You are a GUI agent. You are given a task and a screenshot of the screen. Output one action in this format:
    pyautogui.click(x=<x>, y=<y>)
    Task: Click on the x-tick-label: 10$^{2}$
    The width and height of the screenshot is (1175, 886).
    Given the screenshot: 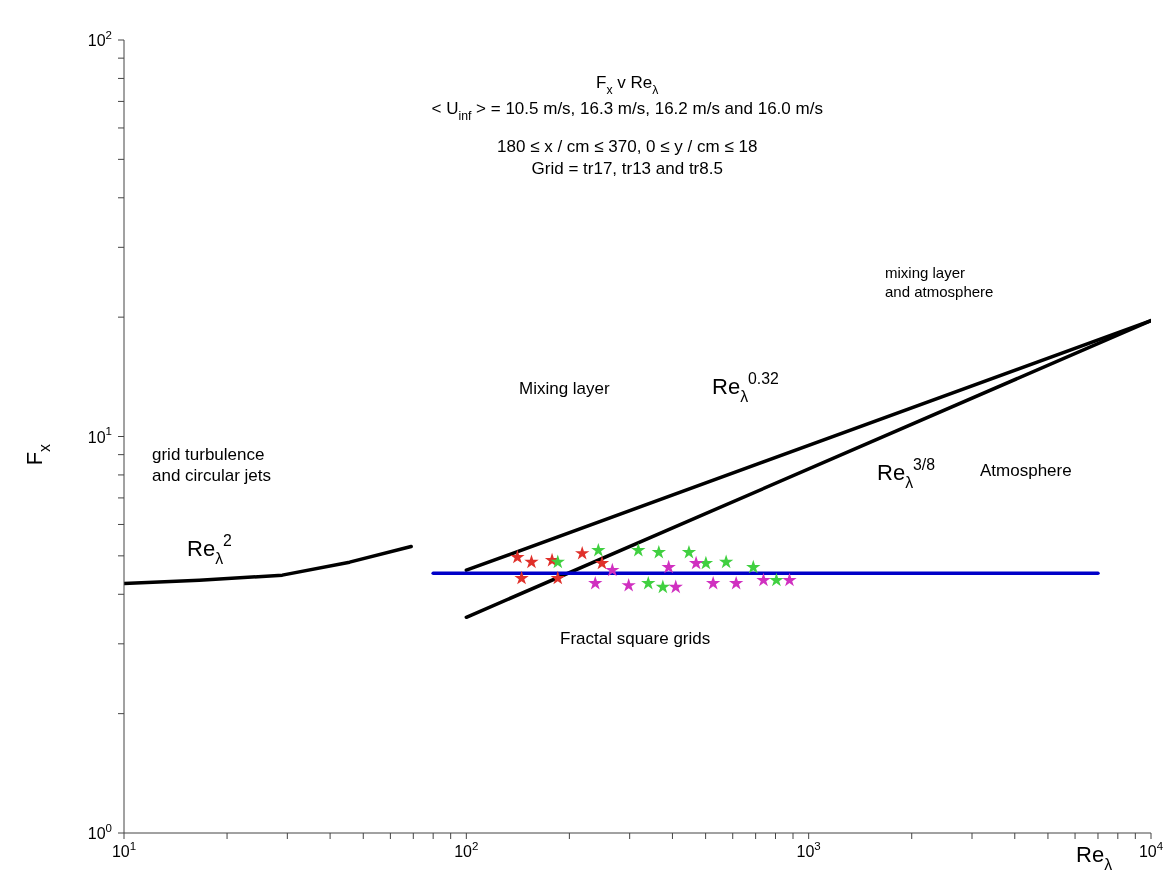 What is the action you would take?
    pyautogui.click(x=466, y=849)
    